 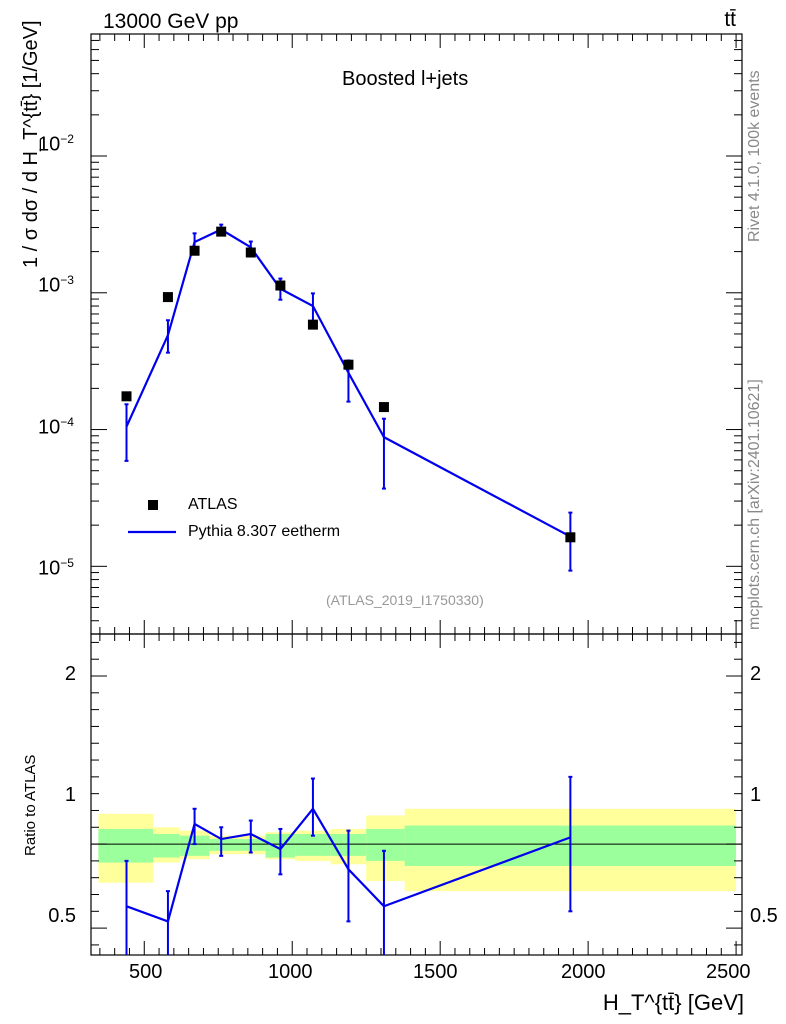 What do you see at coordinates (728, 972) in the screenshot?
I see `xtick-2500: 2500` at bounding box center [728, 972].